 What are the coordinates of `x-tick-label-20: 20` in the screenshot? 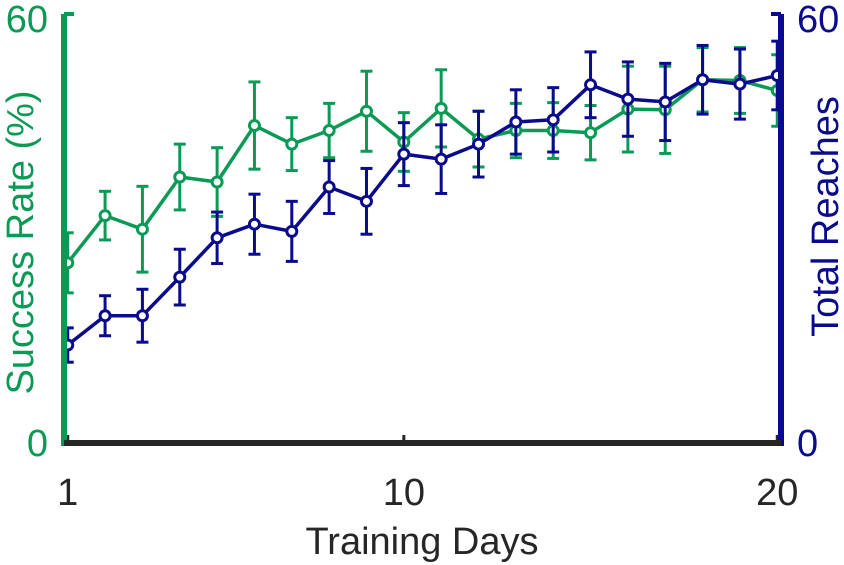 It's located at (777, 493).